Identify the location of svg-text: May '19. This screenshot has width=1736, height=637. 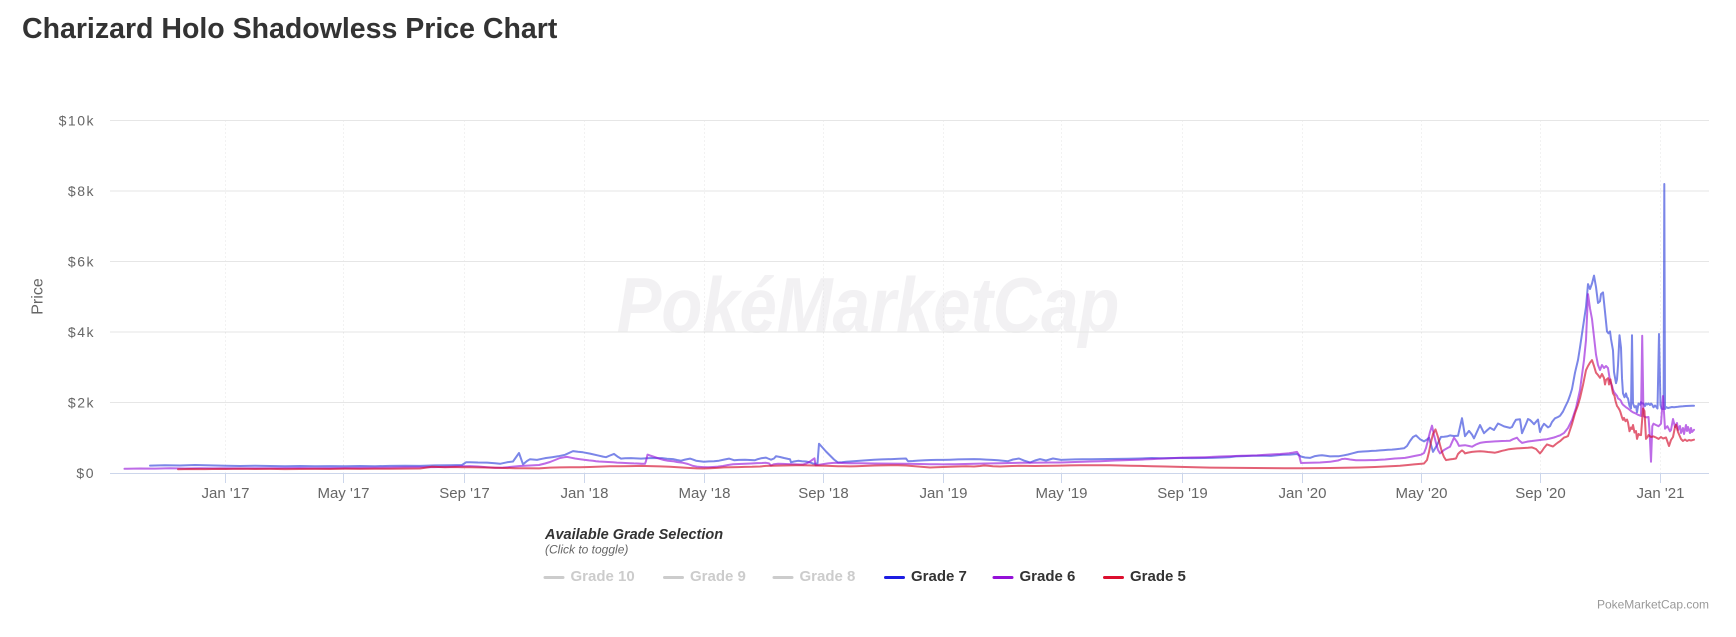
(1061, 493).